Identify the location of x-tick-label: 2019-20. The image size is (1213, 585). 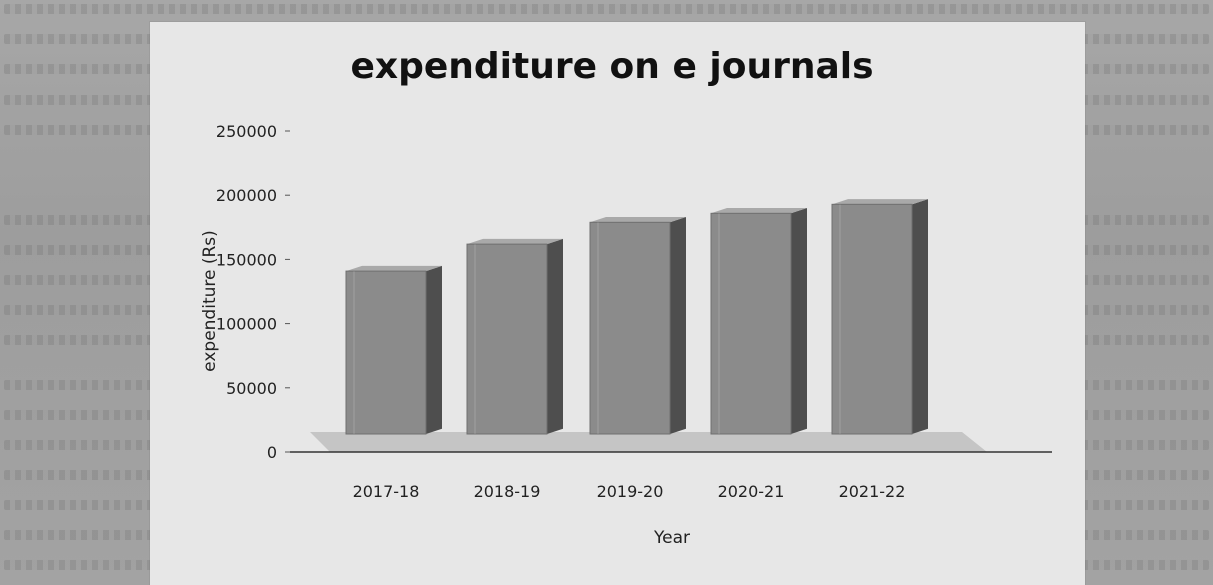
(630, 491).